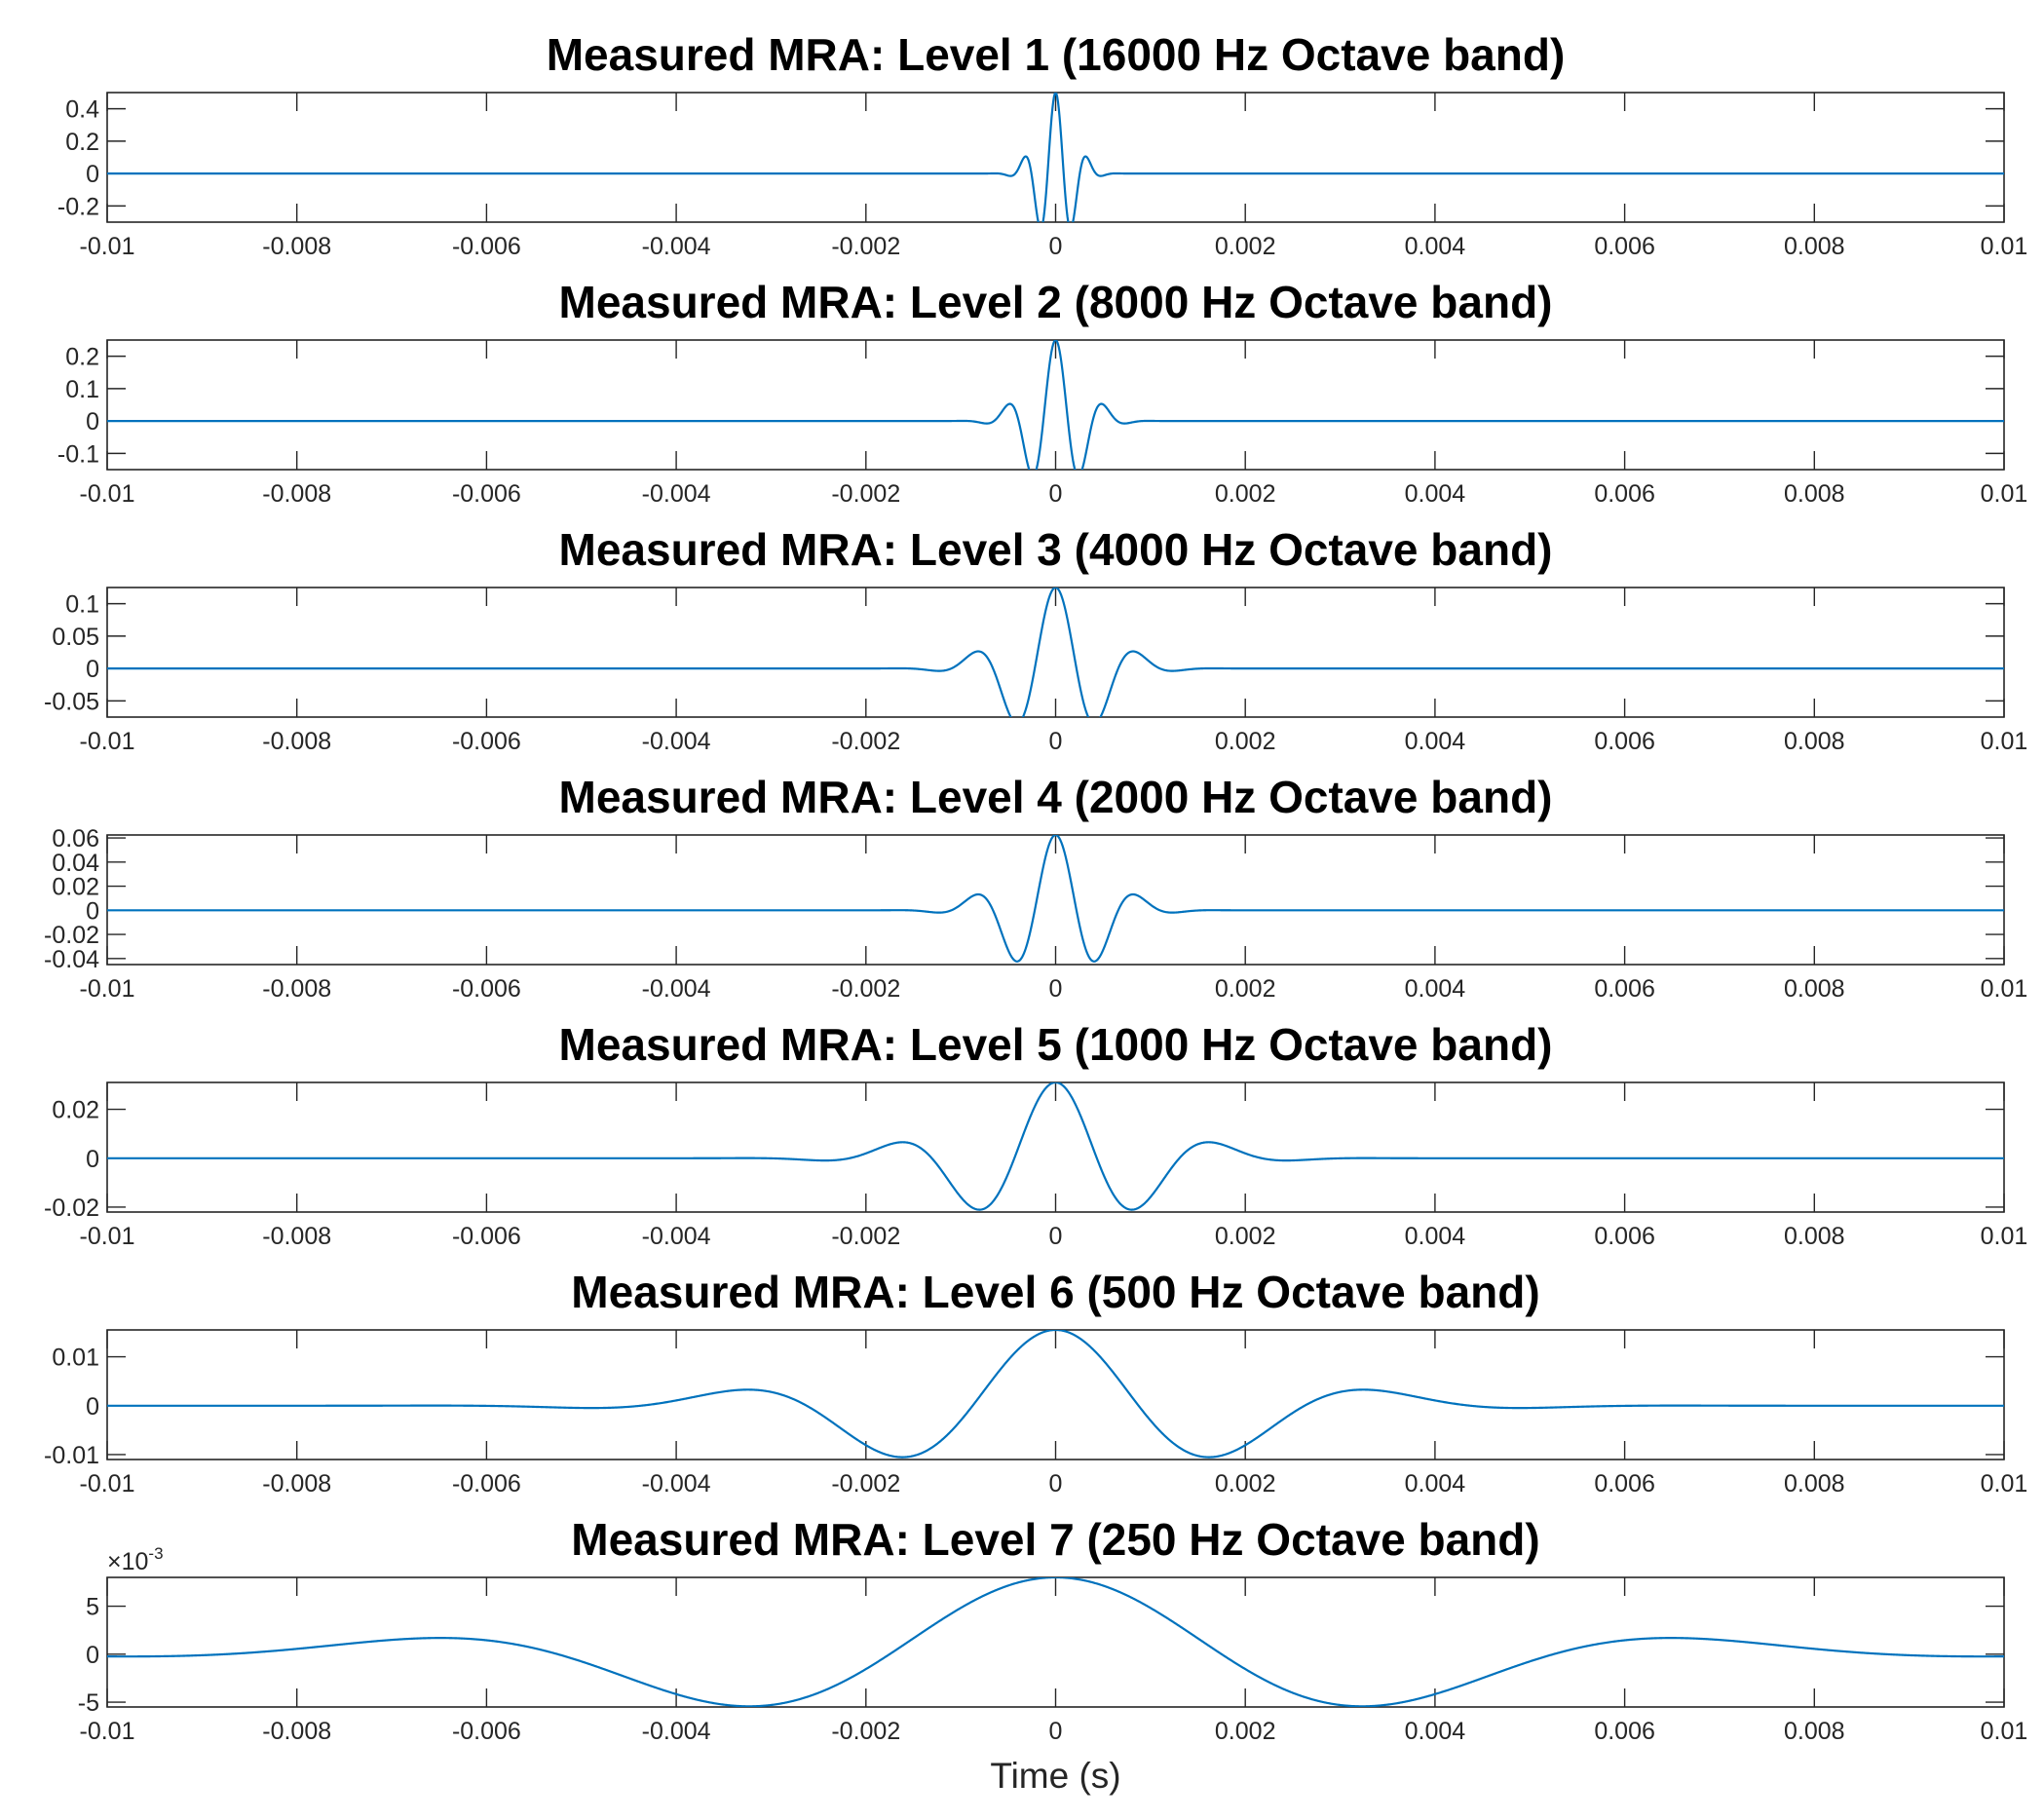  I want to click on y-tick-label: 0.4, so click(82, 110).